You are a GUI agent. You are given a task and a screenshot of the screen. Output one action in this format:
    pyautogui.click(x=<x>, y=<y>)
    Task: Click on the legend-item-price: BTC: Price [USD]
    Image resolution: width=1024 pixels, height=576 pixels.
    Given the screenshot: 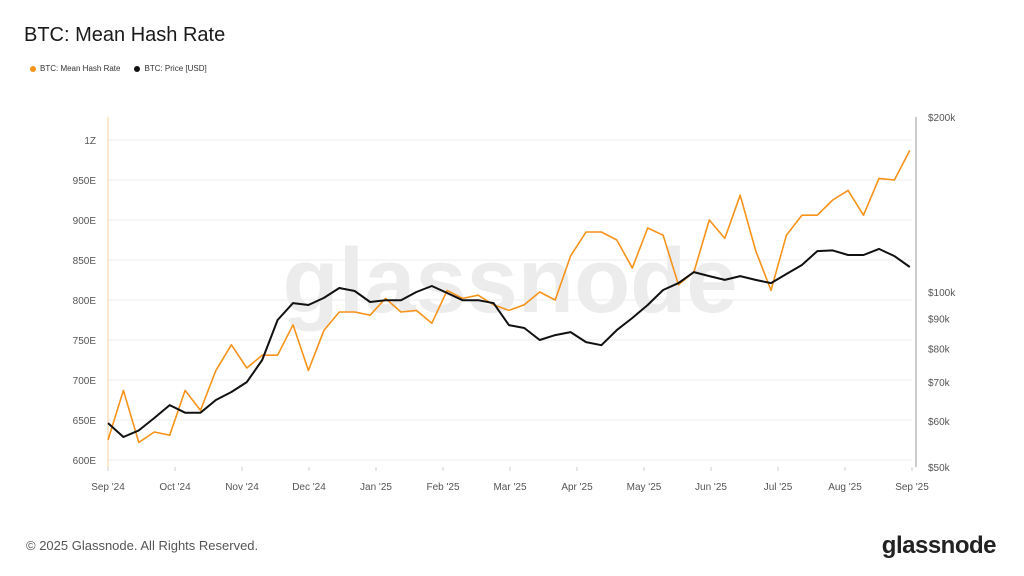 What is the action you would take?
    pyautogui.click(x=170, y=68)
    